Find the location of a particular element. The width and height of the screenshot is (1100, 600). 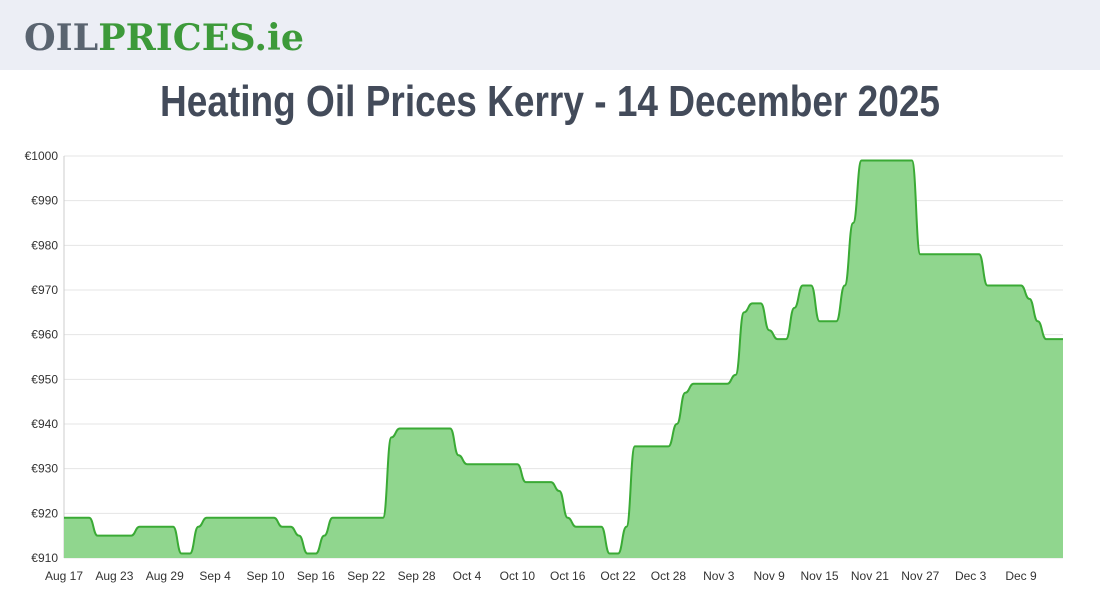

x-tick-label: Dec 9 is located at coordinates (1021, 576).